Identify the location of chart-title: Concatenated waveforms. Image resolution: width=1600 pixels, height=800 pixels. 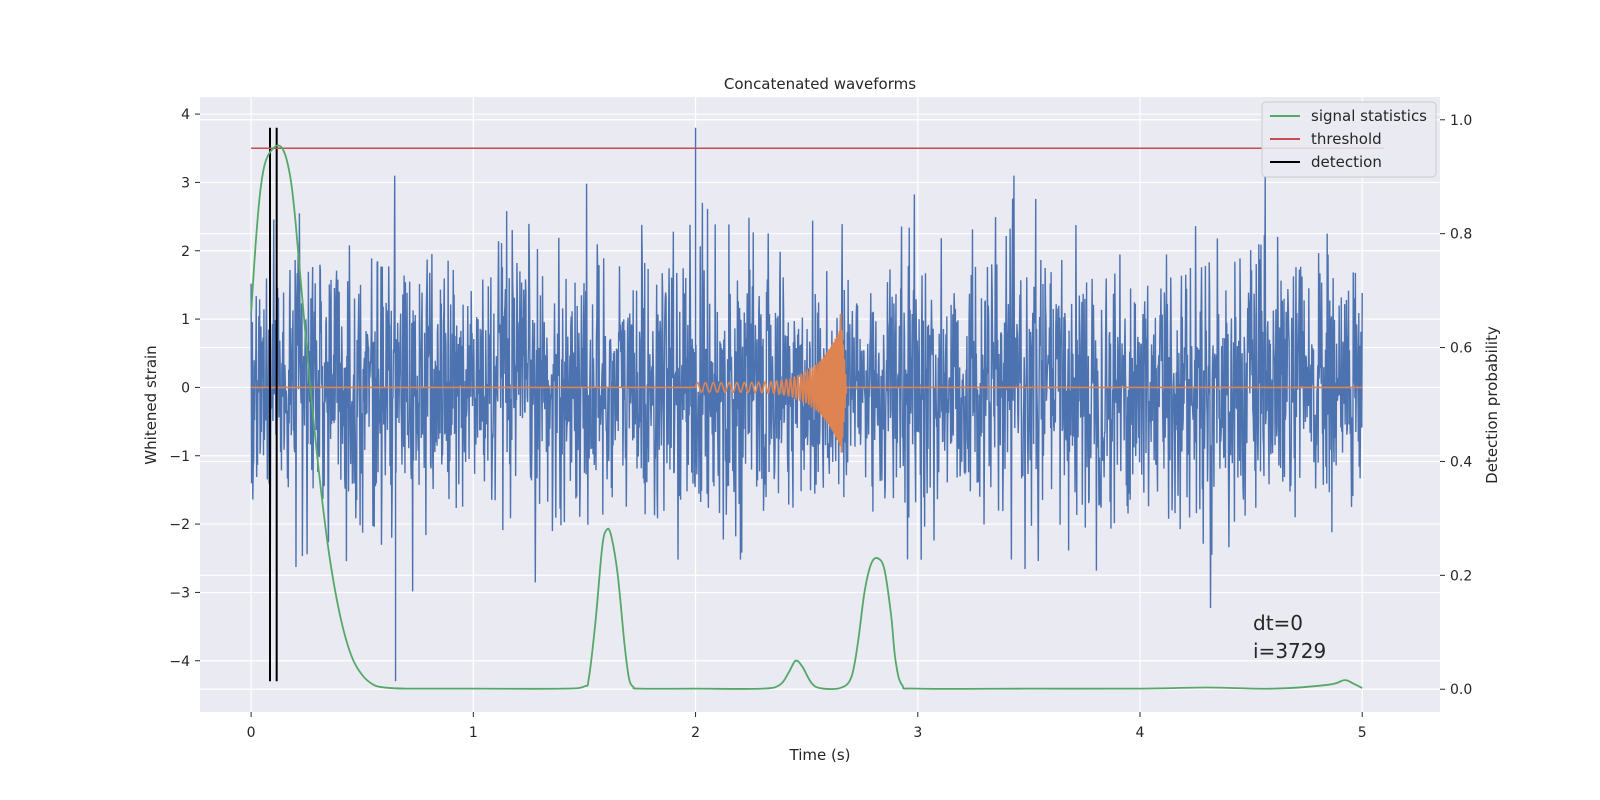
(820, 84).